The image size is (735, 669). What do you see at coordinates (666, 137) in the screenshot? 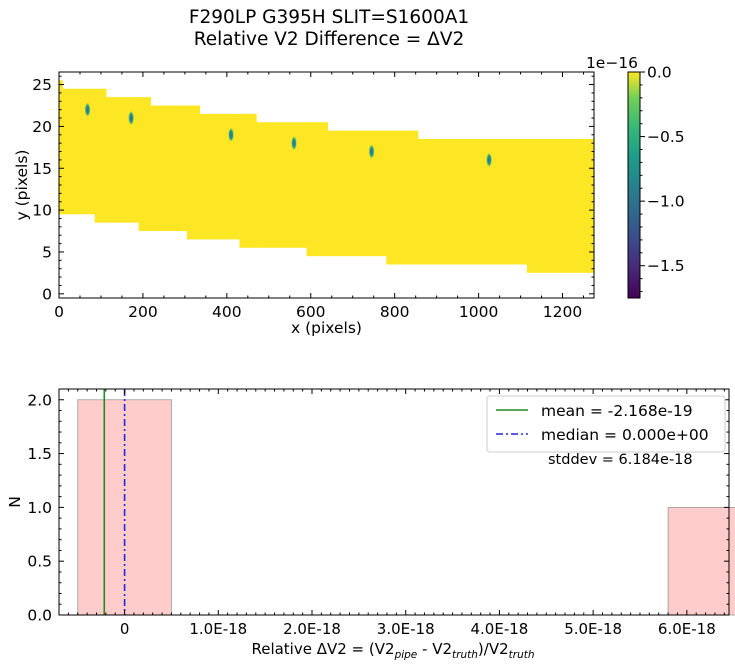
I see `colorbar-tick-label: −0.5` at bounding box center [666, 137].